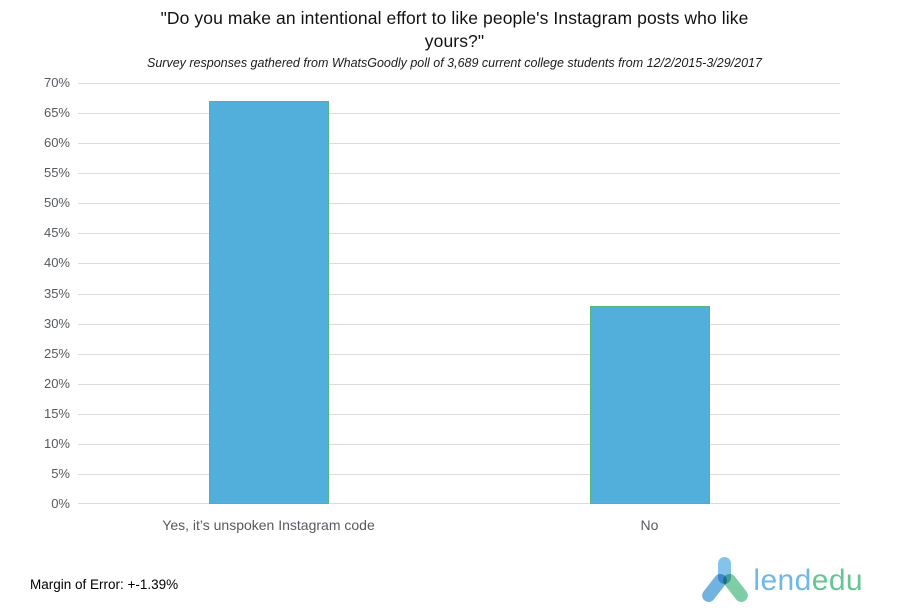 The height and width of the screenshot is (611, 909). Describe the element at coordinates (56, 173) in the screenshot. I see `y-axis-tick-label: 55%` at that location.